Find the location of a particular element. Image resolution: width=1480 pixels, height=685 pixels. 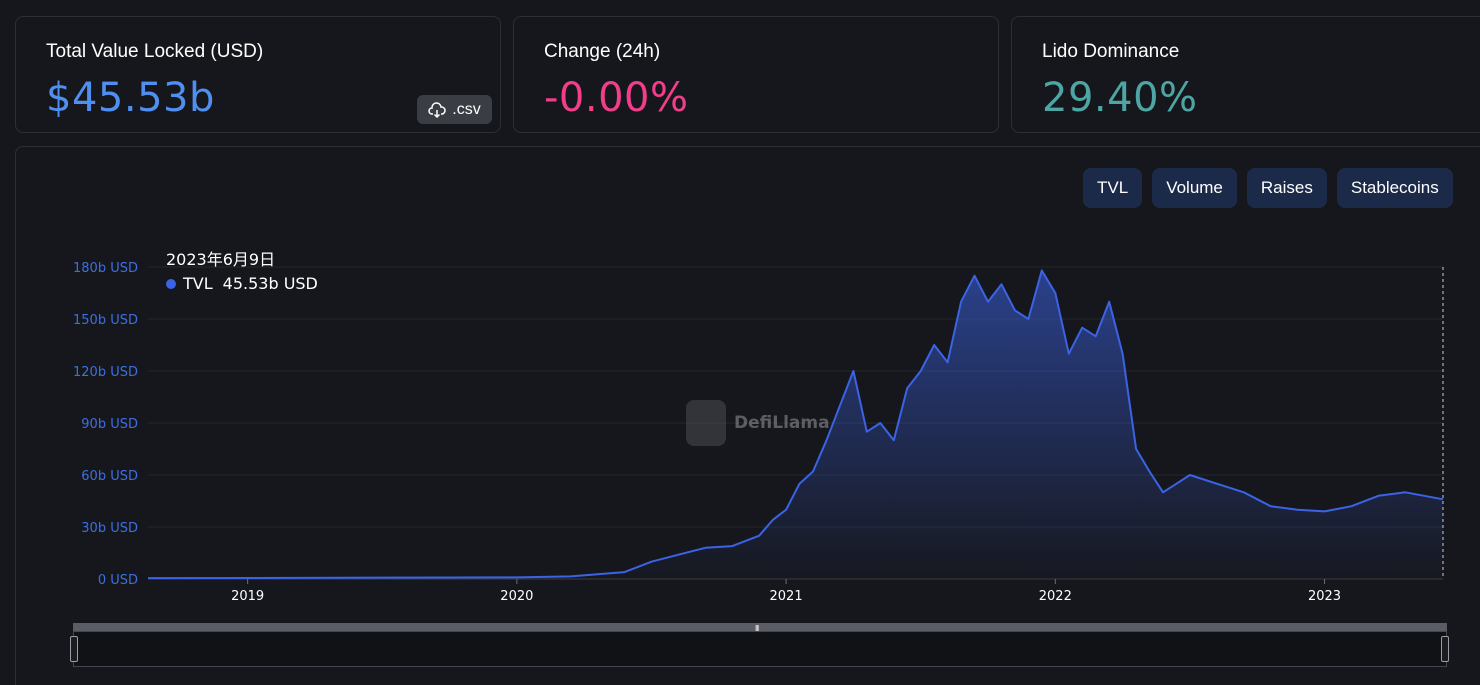

range-slider: ||| is located at coordinates (759, 645).